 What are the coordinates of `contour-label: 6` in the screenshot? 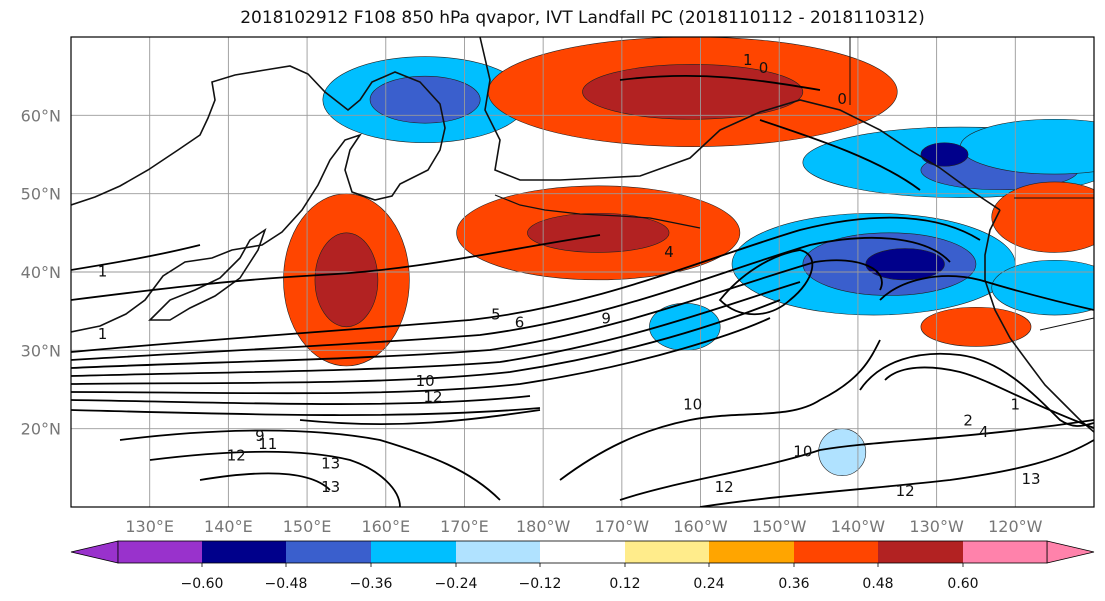 It's located at (520, 322).